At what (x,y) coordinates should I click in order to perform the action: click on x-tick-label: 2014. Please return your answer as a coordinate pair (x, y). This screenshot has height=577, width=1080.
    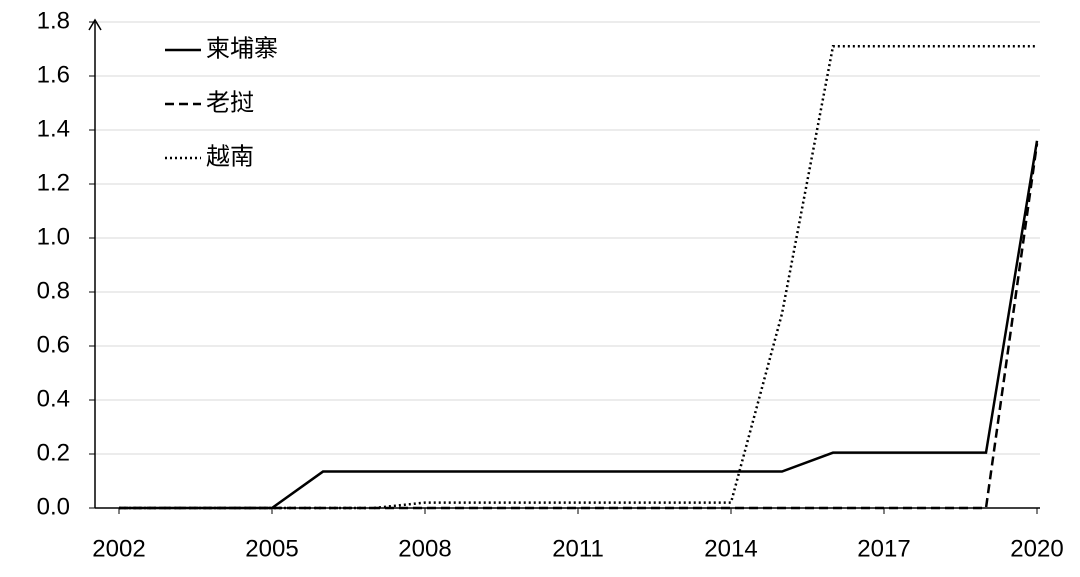
    Looking at the image, I should click on (730, 548).